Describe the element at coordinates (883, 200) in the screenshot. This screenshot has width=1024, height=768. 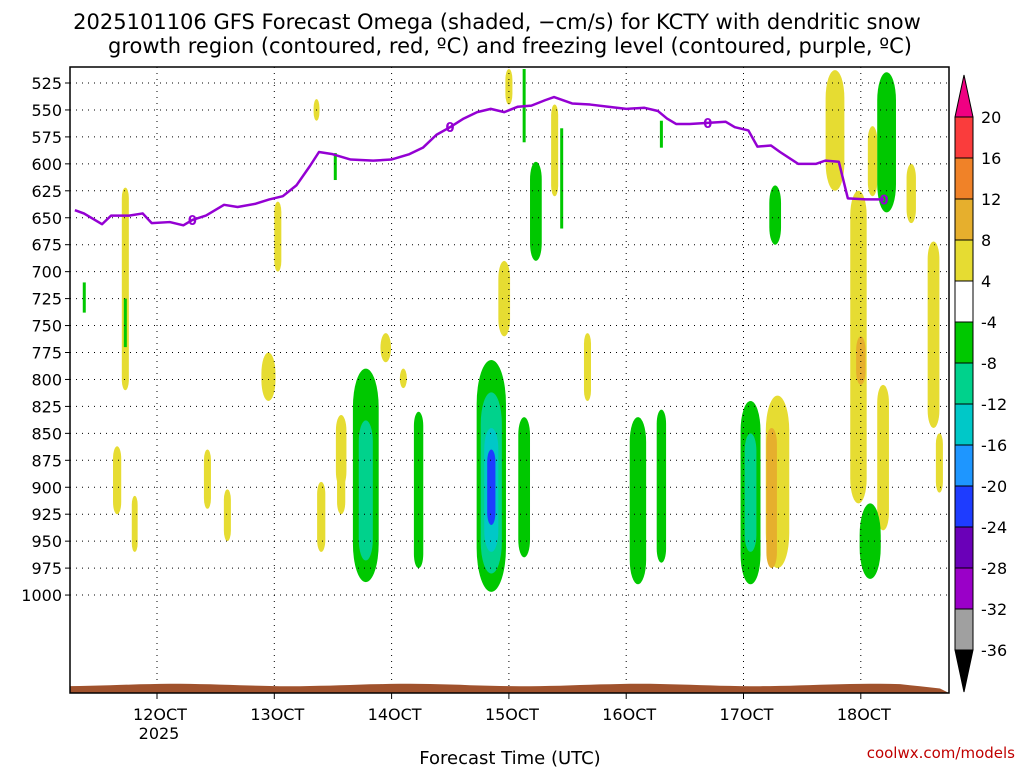
I see `freezing-level-label-3: 0` at that location.